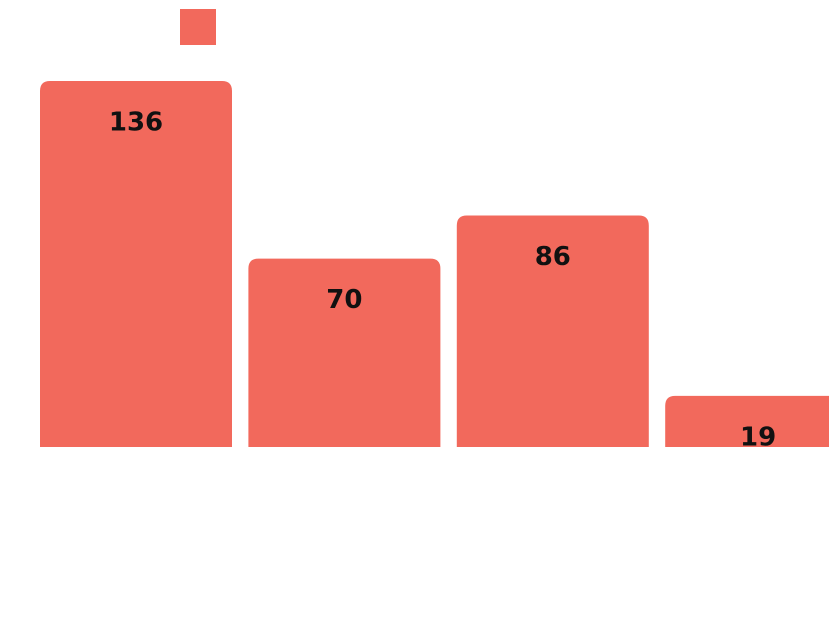 This screenshot has height=623, width=829. I want to click on data-label: 136, so click(136, 123).